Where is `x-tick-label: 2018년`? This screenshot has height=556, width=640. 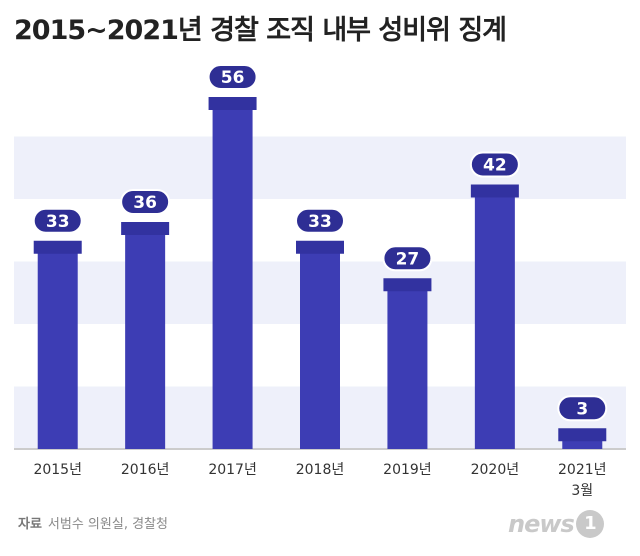
x-tick-label: 2018년 is located at coordinates (320, 470).